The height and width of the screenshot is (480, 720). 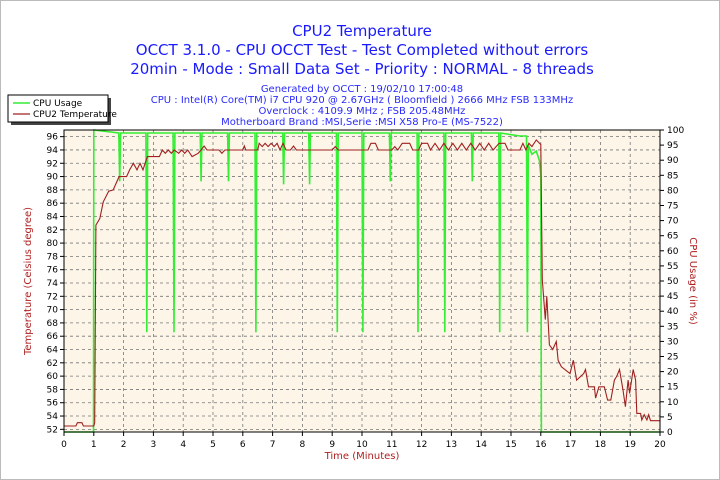 What do you see at coordinates (391, 445) in the screenshot?
I see `x-tick-label: 11` at bounding box center [391, 445].